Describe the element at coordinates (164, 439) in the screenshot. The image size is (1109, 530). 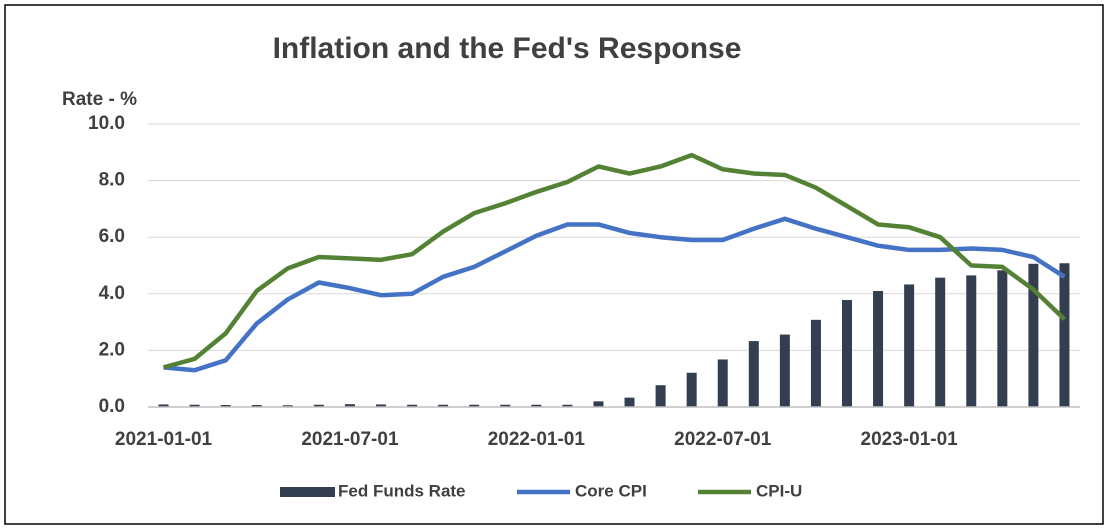
I see `x-tick-label: 2021-01-01` at that location.